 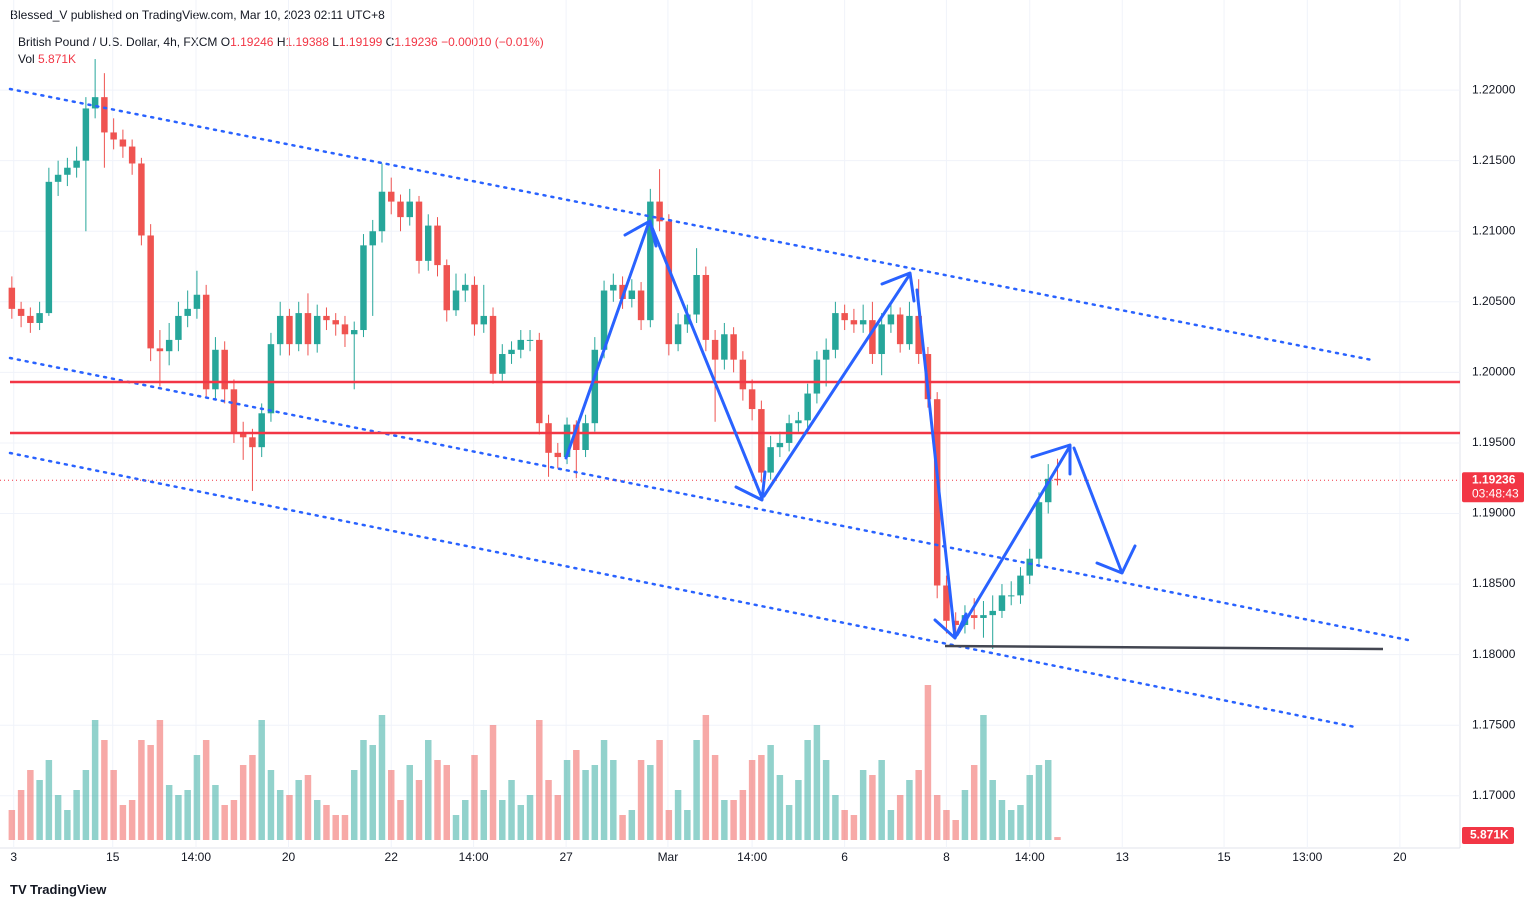 I want to click on vol-legend: Vol 5.871K, so click(x=47, y=59).